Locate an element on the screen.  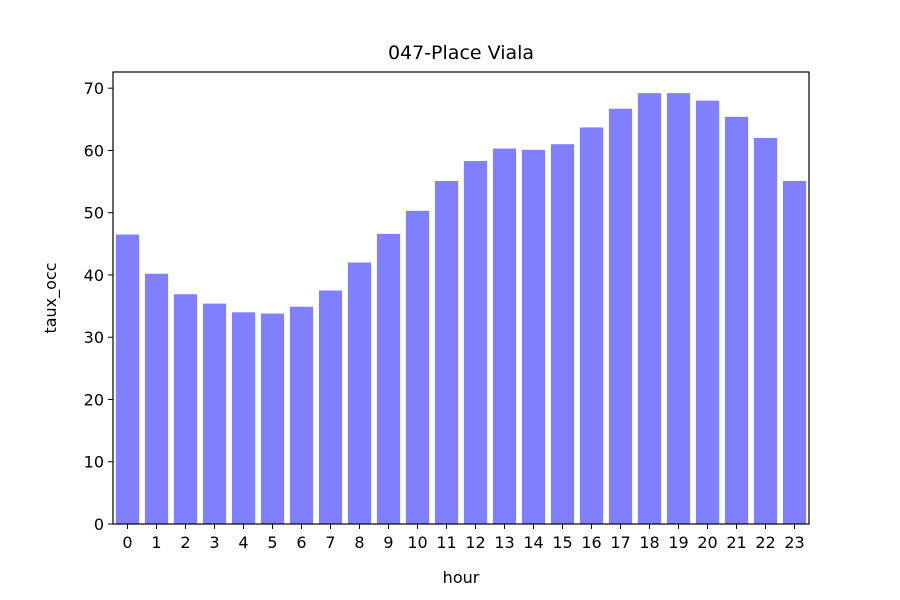
y-tick-label: 70 is located at coordinates (94, 88).